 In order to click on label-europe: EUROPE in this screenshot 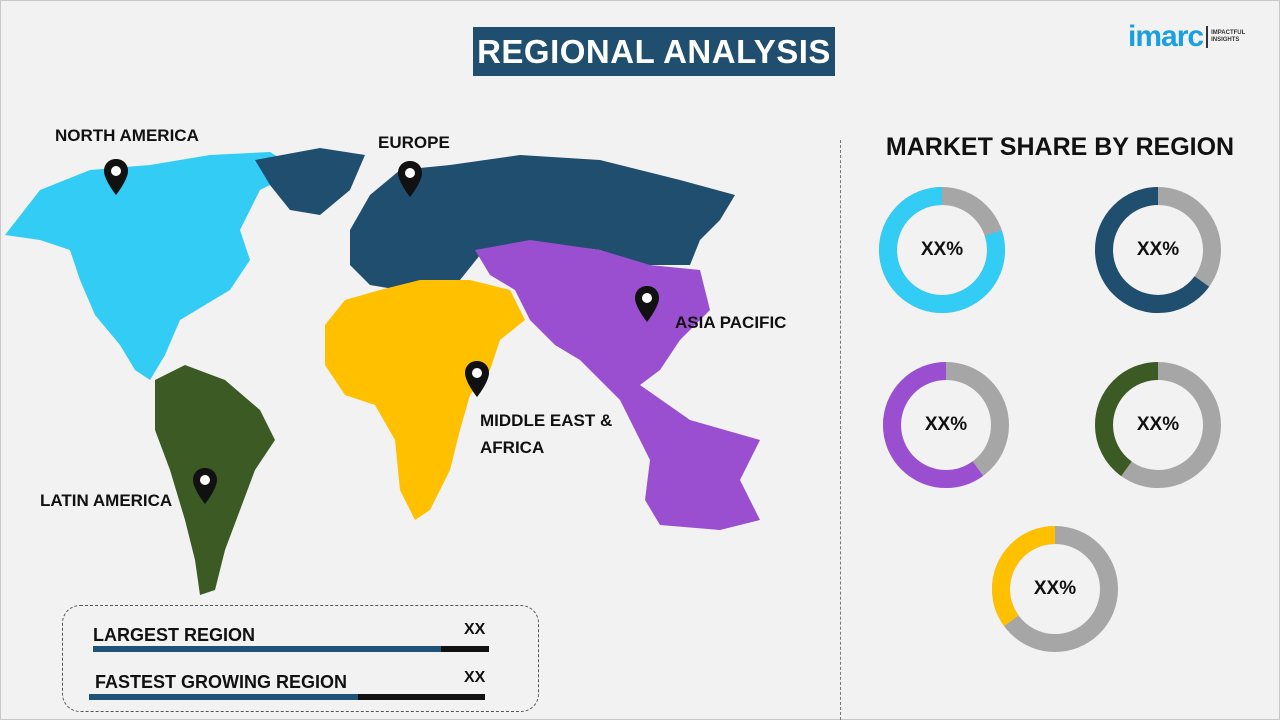, I will do `click(414, 142)`.